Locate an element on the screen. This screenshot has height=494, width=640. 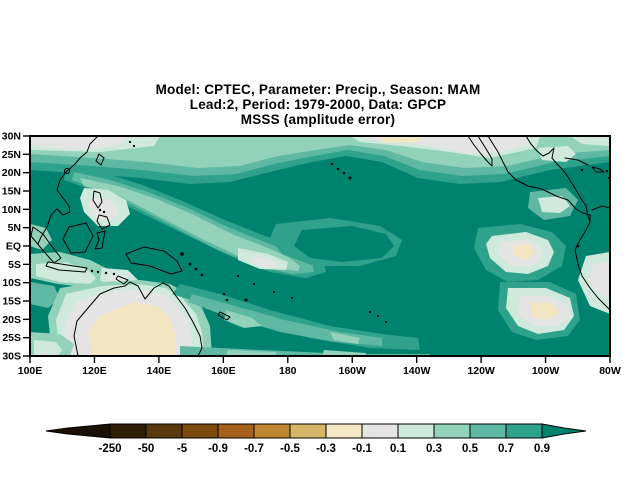
lat-tick-label: 25N is located at coordinates (11, 155).